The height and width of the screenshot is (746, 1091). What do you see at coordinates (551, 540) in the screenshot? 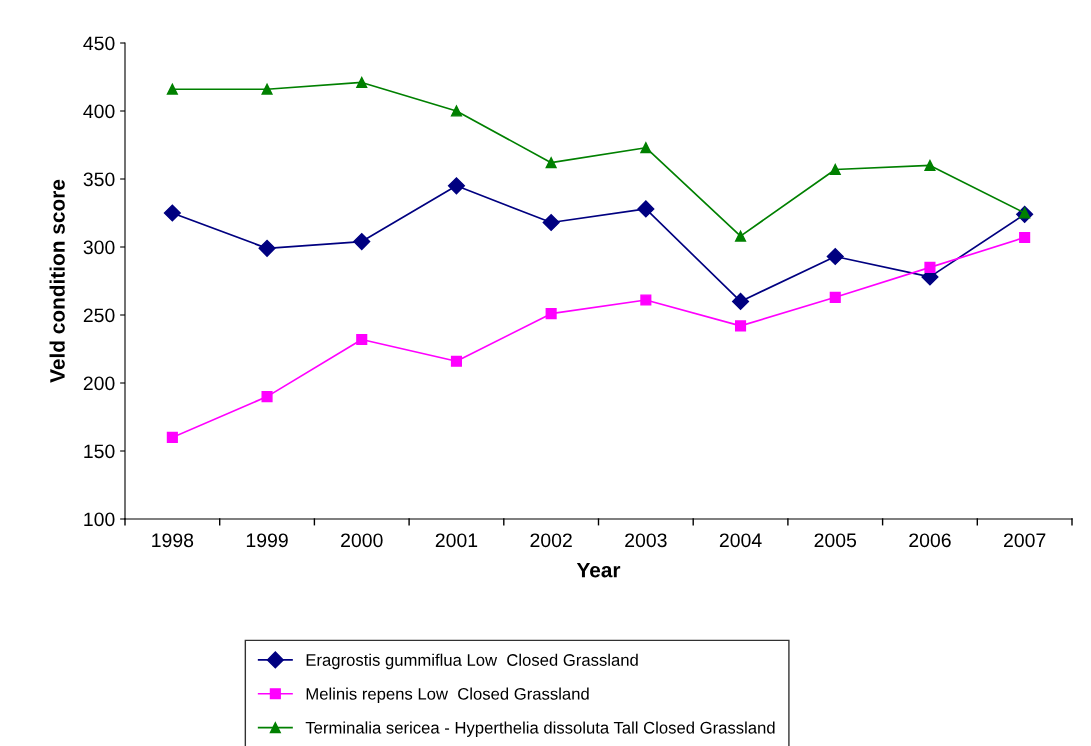
I see `x-tick-label: 2002` at bounding box center [551, 540].